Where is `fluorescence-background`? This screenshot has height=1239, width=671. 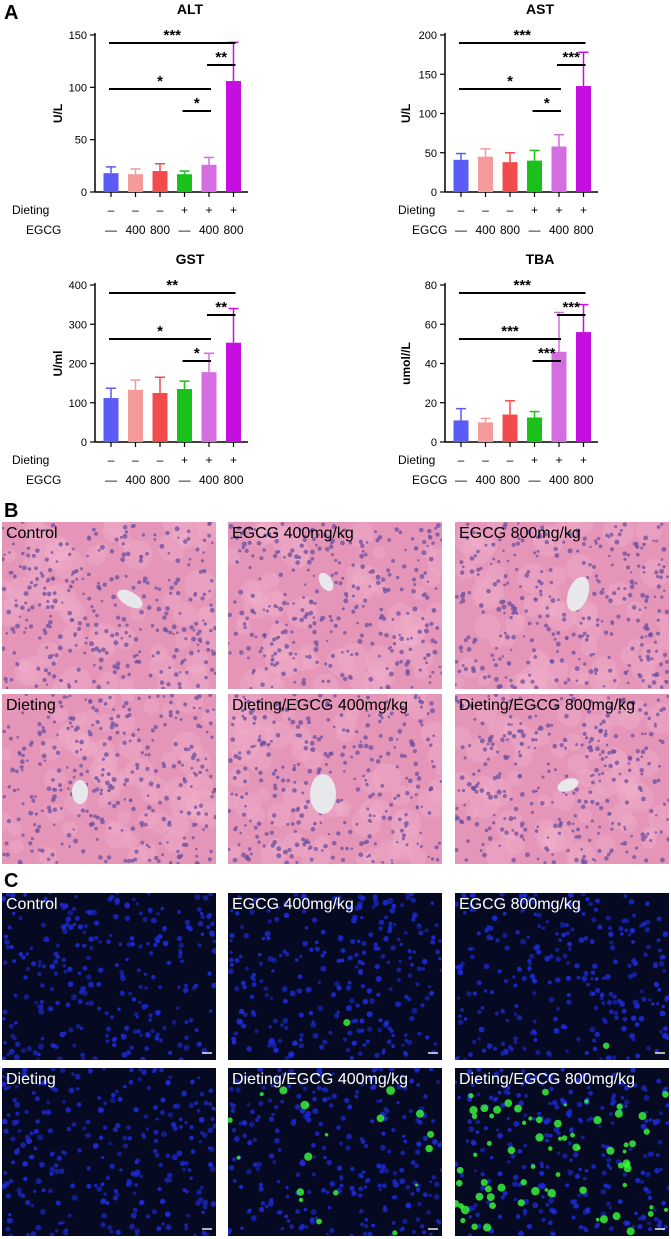
fluorescence-background is located at coordinates (109, 976).